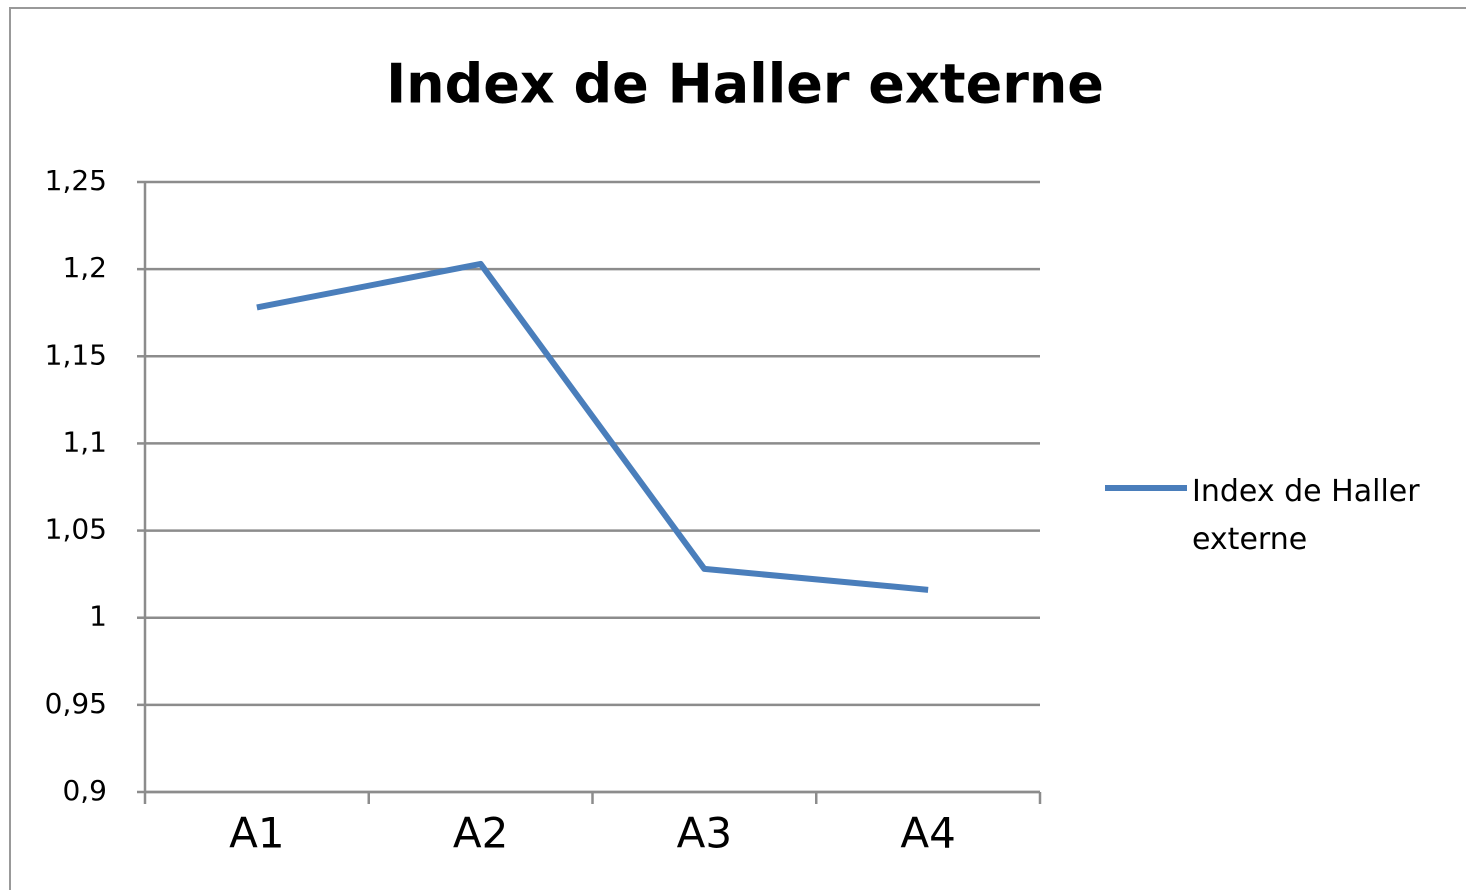  Describe the element at coordinates (84, 790) in the screenshot. I see `y-tick-label: 0,9` at that location.